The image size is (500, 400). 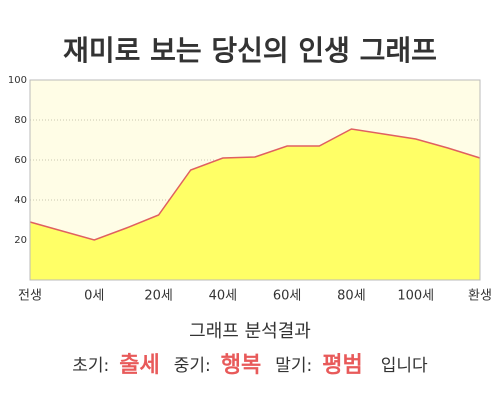 What do you see at coordinates (351, 296) in the screenshot?
I see `x-tick-label: 80세` at bounding box center [351, 296].